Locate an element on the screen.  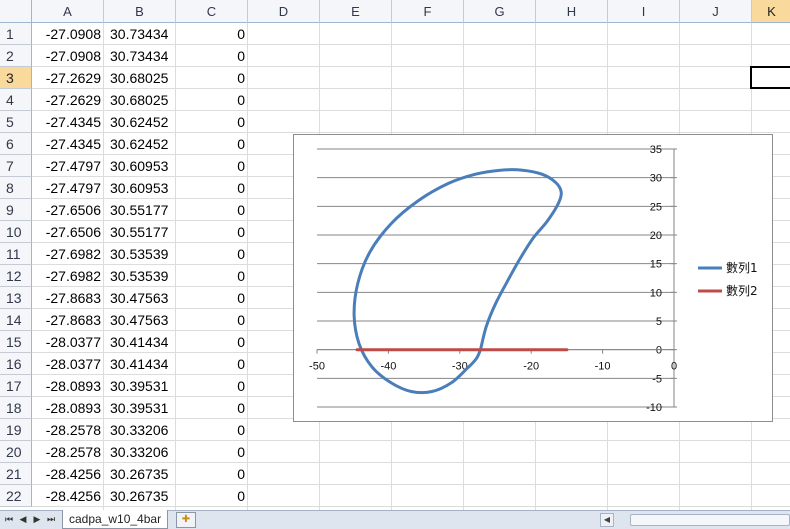
cell-a6: -27.4345 is located at coordinates (73, 144).